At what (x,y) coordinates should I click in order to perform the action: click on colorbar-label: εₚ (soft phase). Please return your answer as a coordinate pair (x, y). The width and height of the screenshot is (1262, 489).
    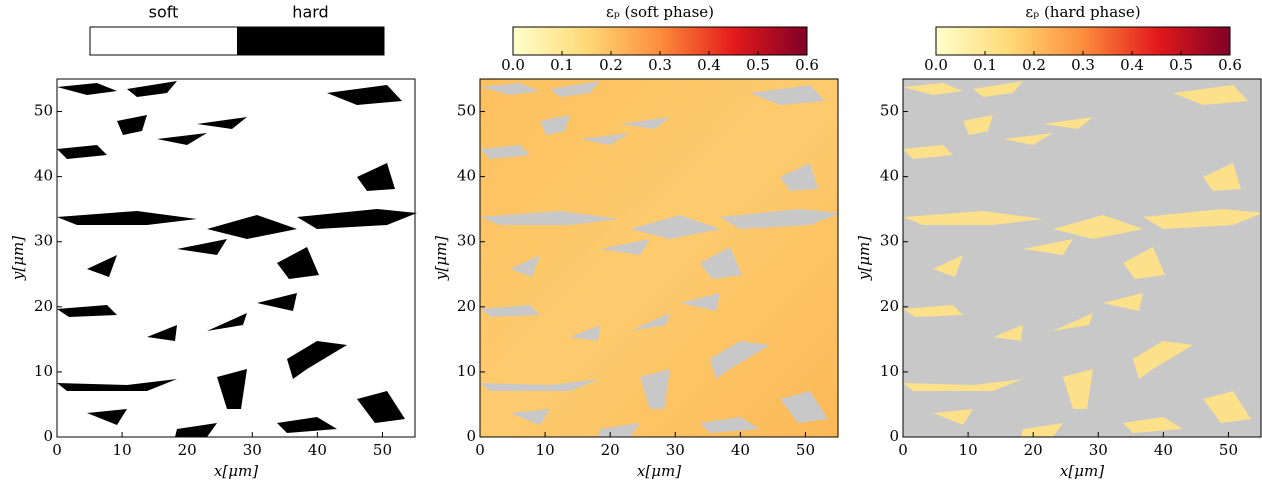
    Looking at the image, I should click on (660, 12).